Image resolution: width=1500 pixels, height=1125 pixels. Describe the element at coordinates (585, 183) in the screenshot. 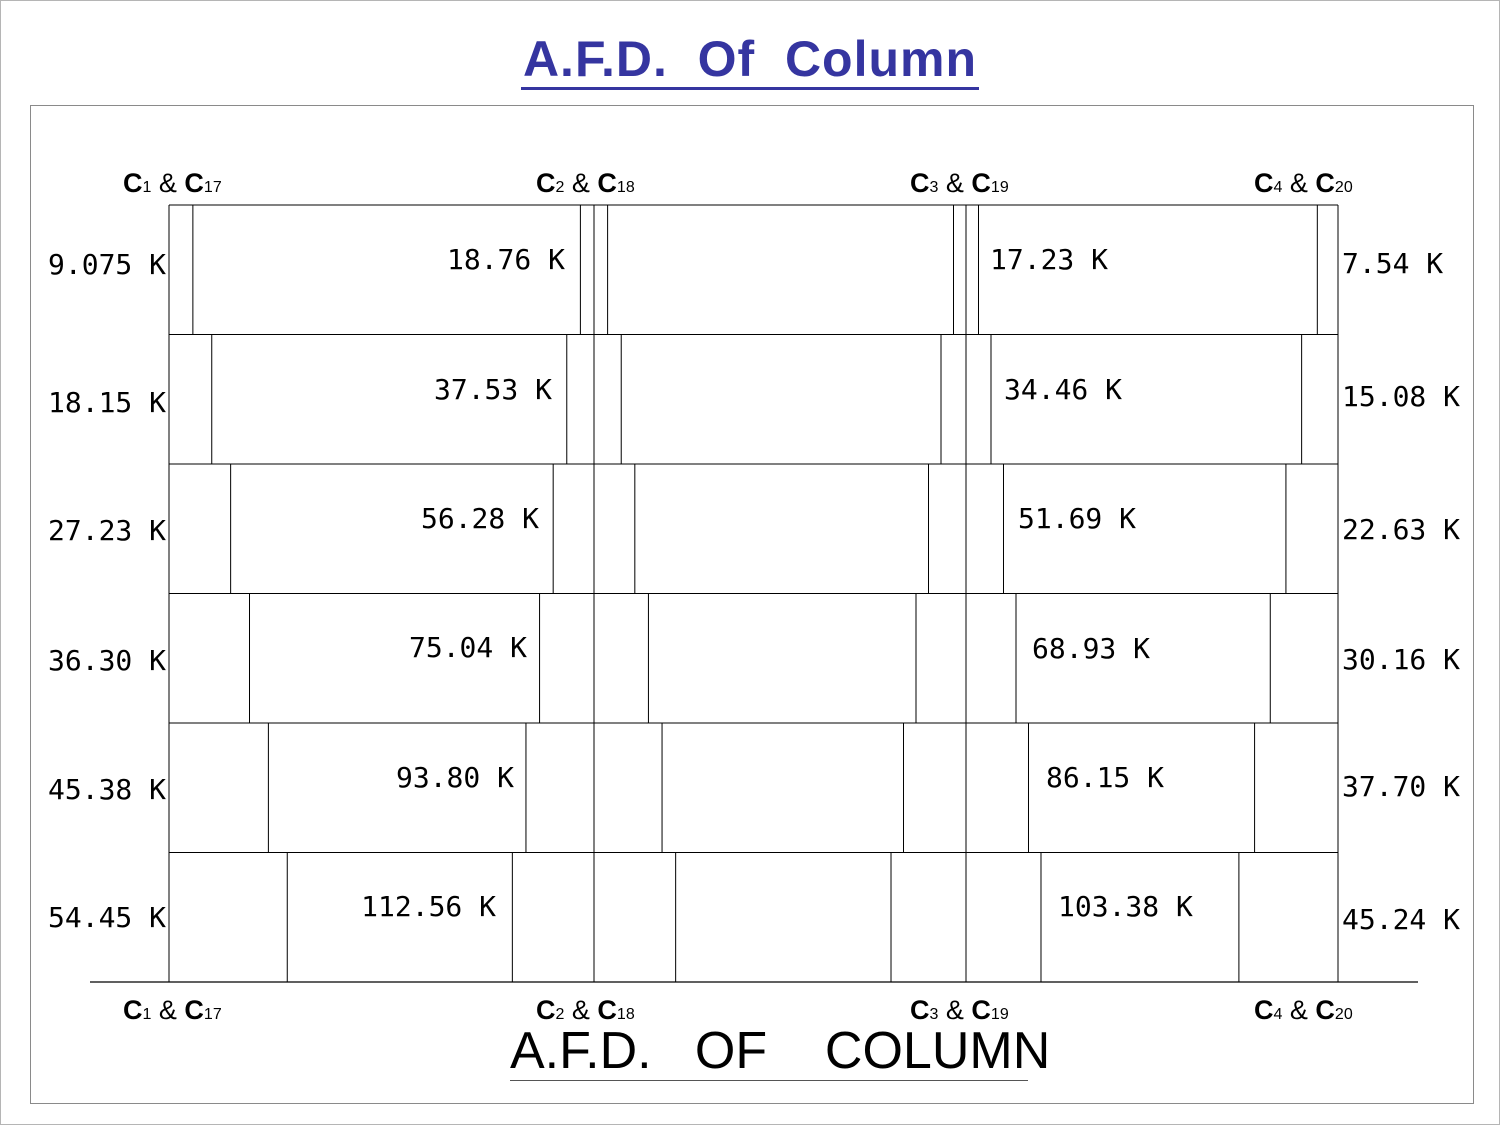

I see `column-label-top-2: C2 & C18` at that location.